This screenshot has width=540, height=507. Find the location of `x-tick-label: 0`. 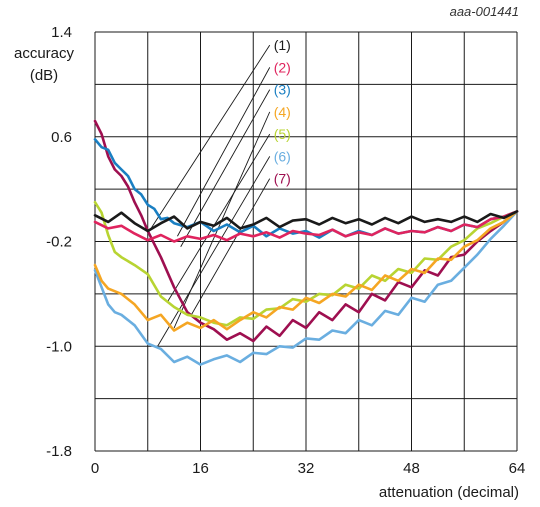

x-tick-label: 0 is located at coordinates (95, 468).